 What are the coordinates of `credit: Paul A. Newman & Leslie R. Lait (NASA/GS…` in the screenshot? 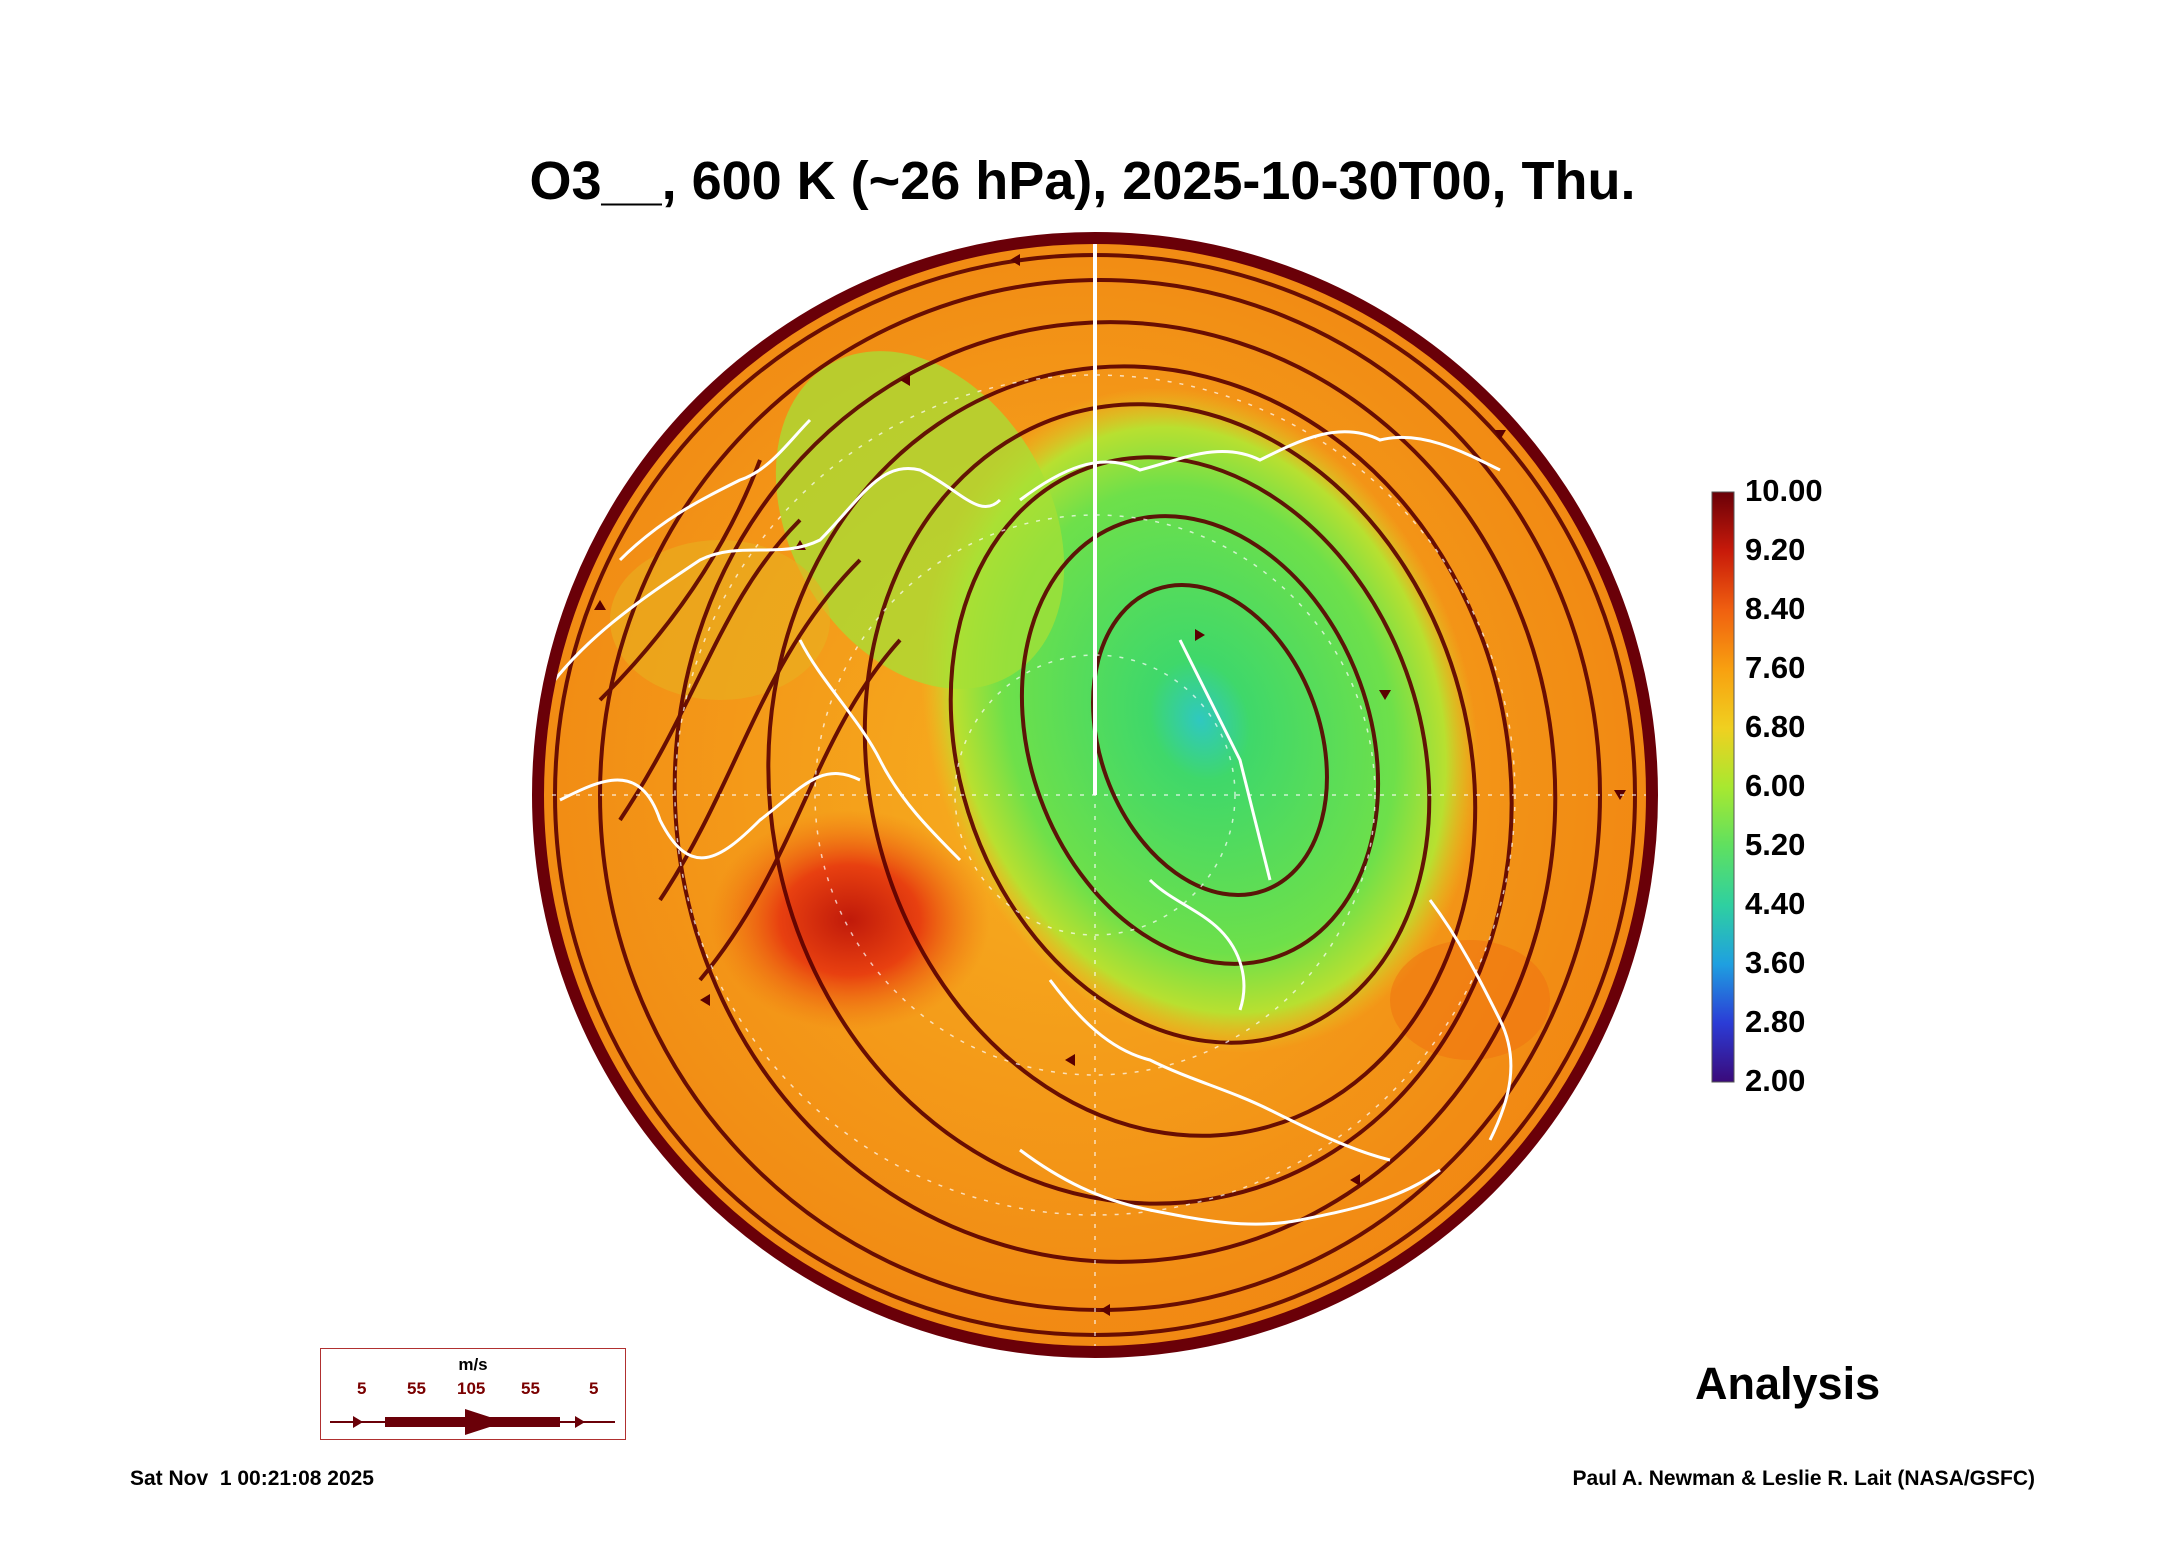 It's located at (1803, 1478).